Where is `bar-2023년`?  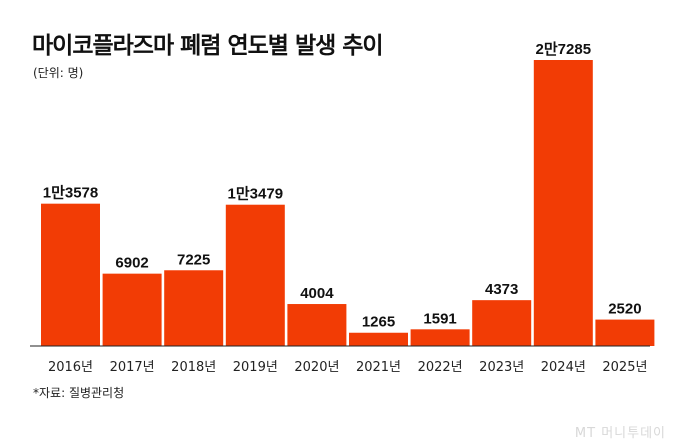
bar-2023년 is located at coordinates (502, 323).